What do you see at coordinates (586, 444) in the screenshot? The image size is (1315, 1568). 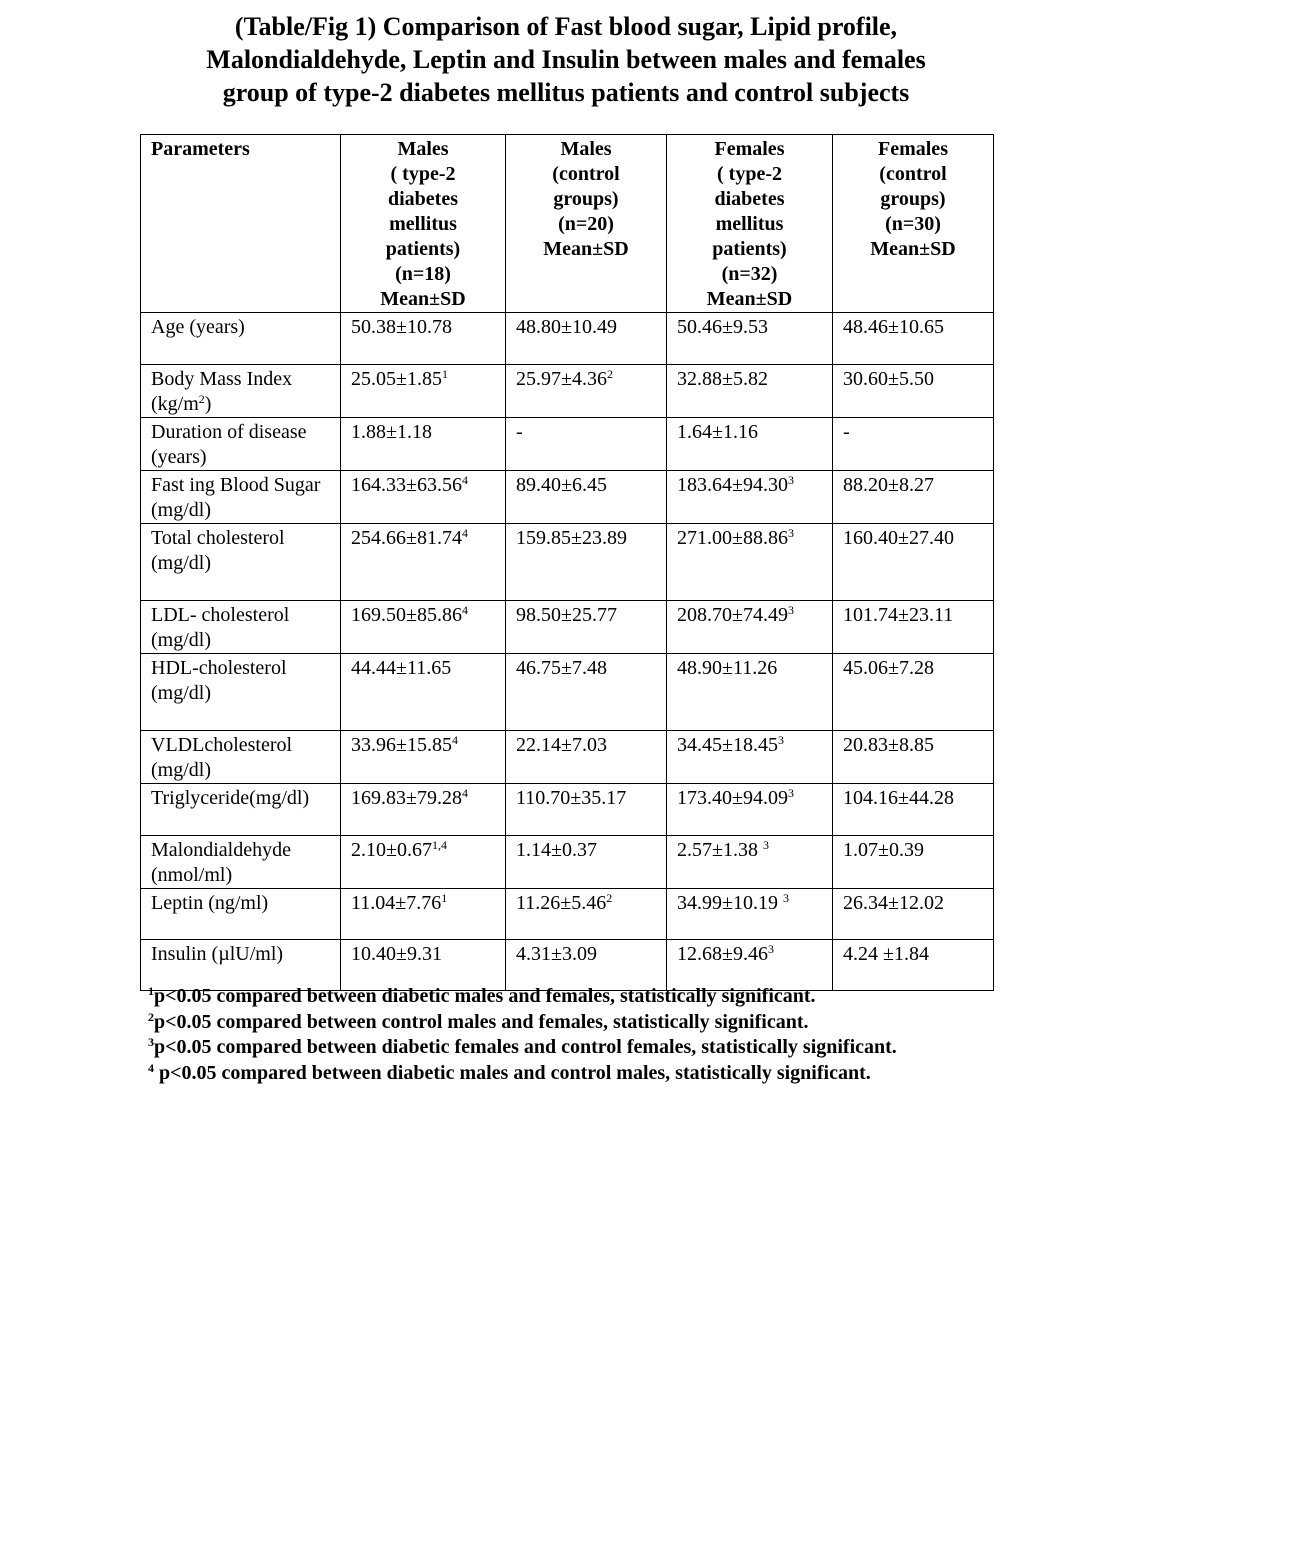 I see `value-cell: -` at bounding box center [586, 444].